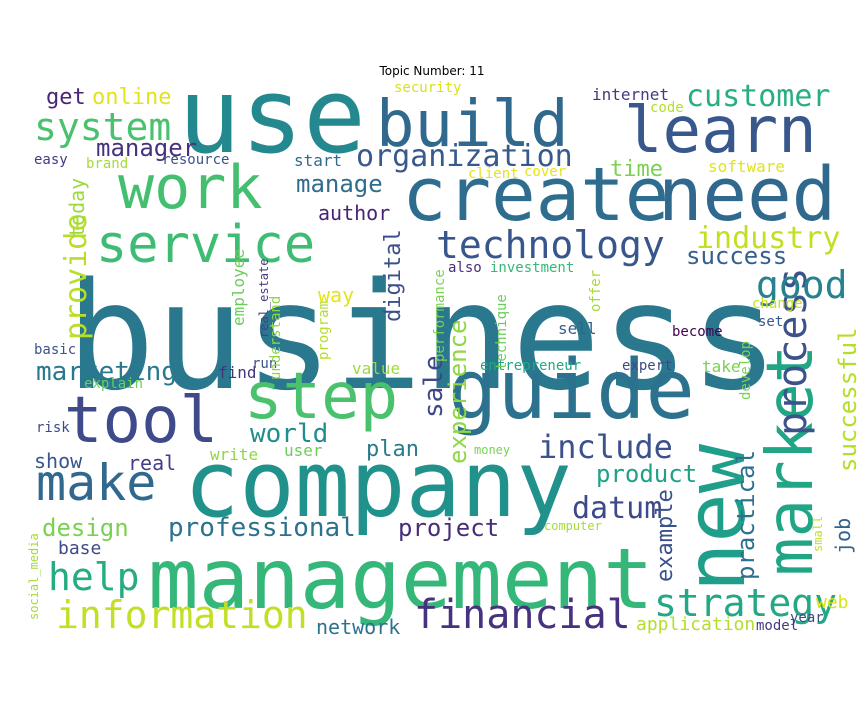 This screenshot has height=720, width=864. What do you see at coordinates (106, 372) in the screenshot?
I see `word-marketing: marketing` at bounding box center [106, 372].